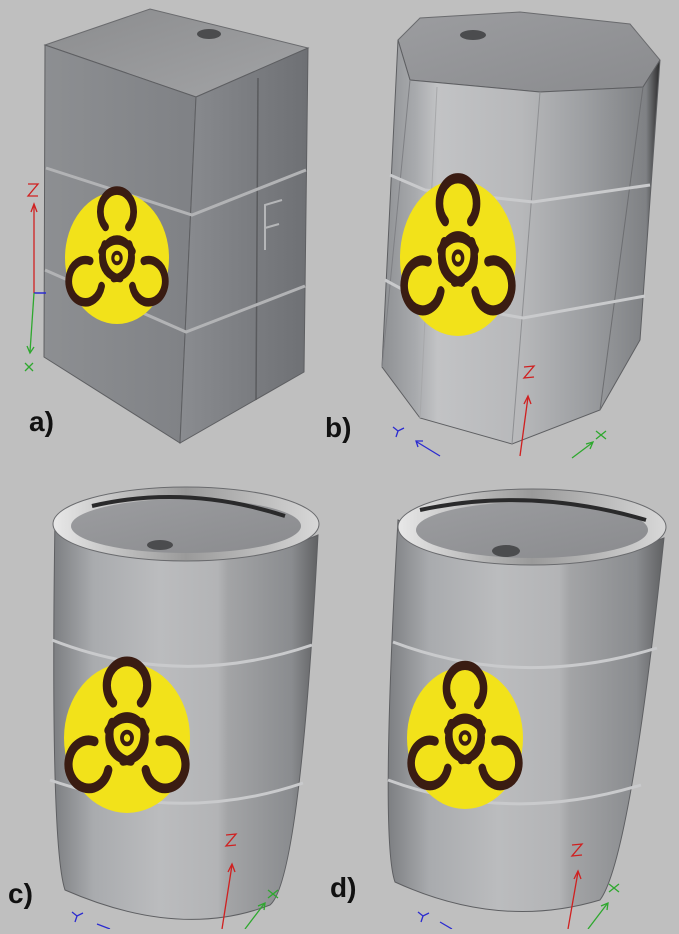  Describe the element at coordinates (244, 245) in the screenshot. I see `box-side-face` at that location.